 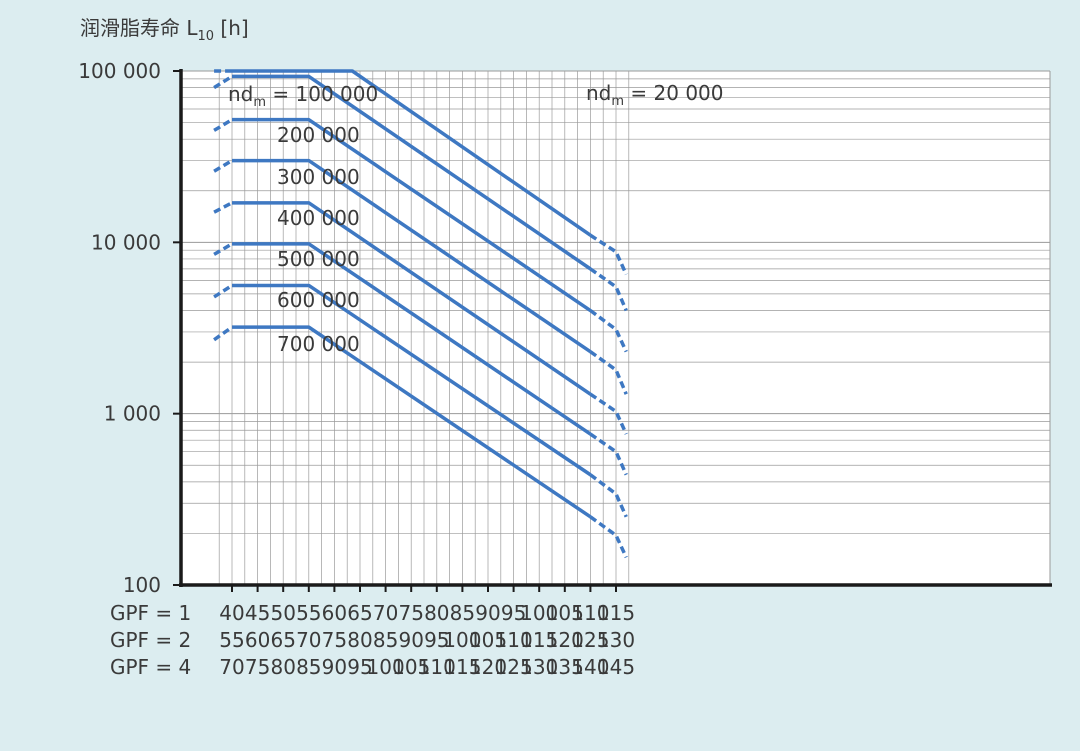 I want to click on series-label: 700 000, so click(x=318, y=344).